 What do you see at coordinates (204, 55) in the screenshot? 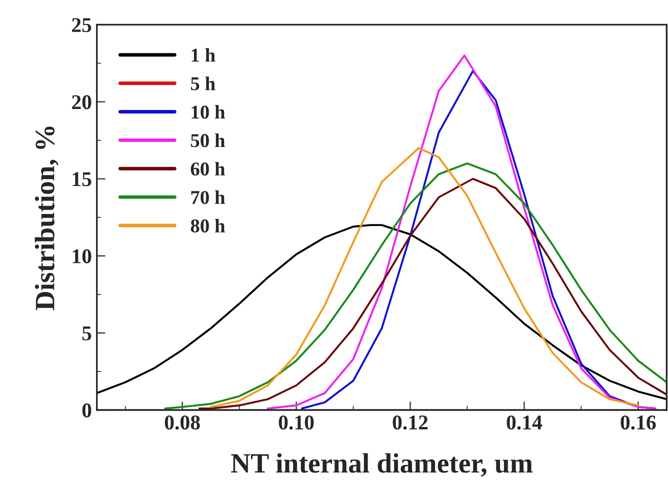
I see `legend-label: 1 h` at bounding box center [204, 55].